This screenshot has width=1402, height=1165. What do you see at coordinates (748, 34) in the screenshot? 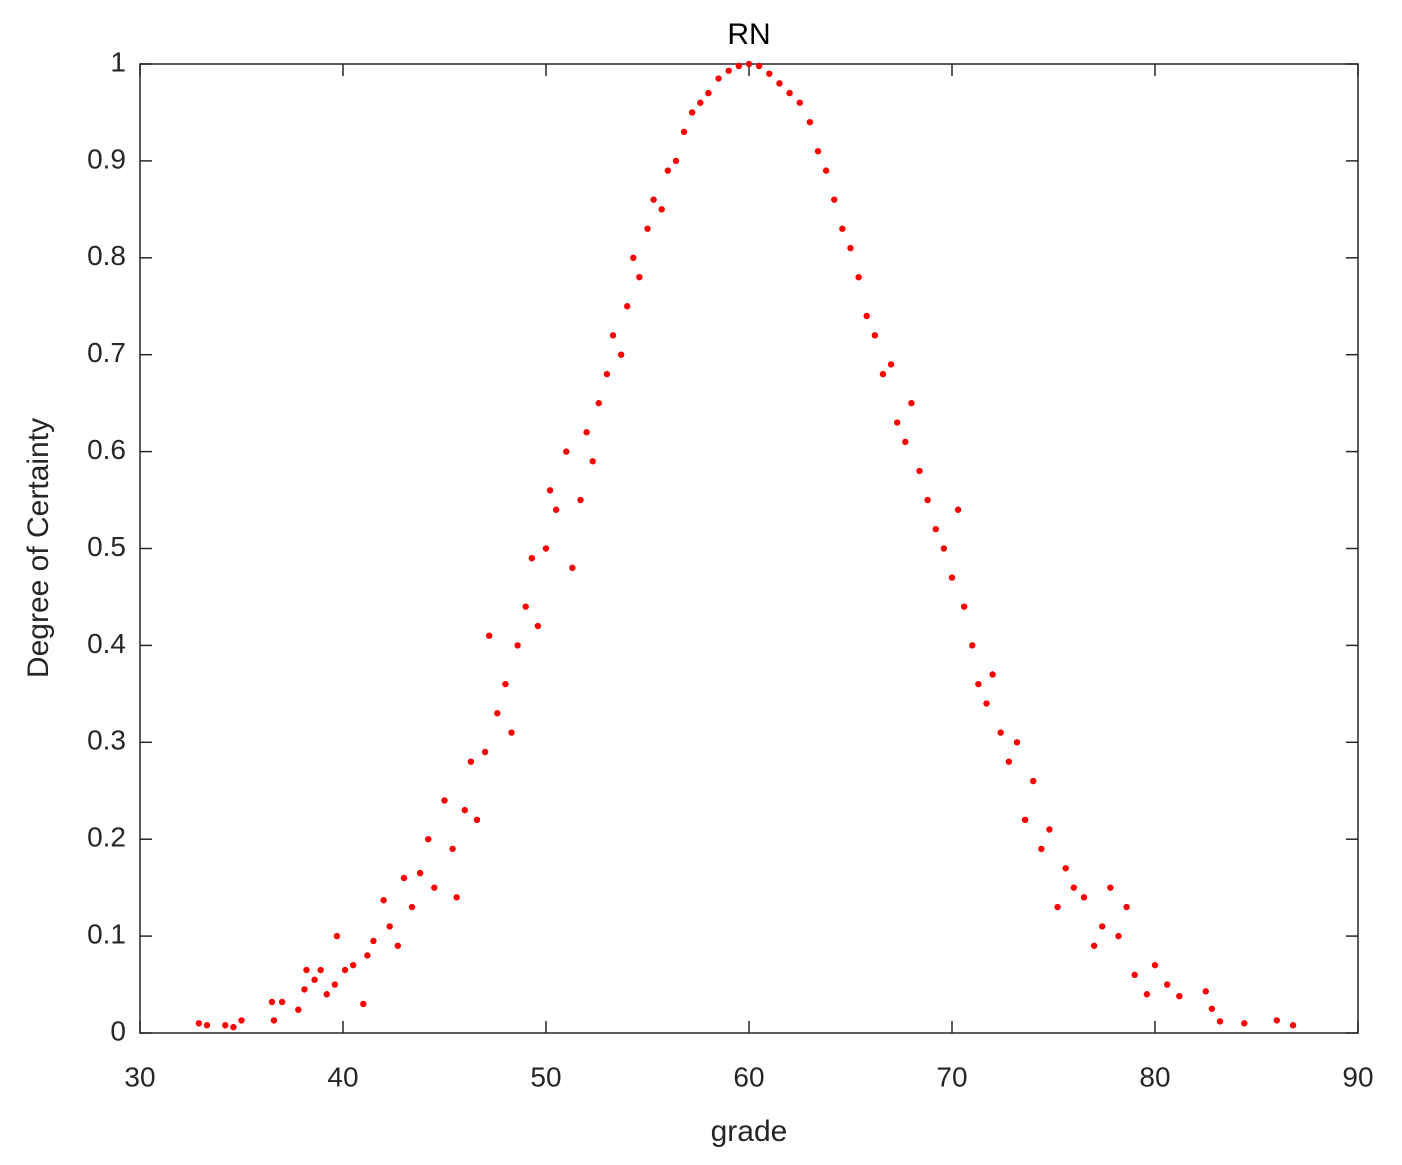
I see `chart-title: RN` at bounding box center [748, 34].